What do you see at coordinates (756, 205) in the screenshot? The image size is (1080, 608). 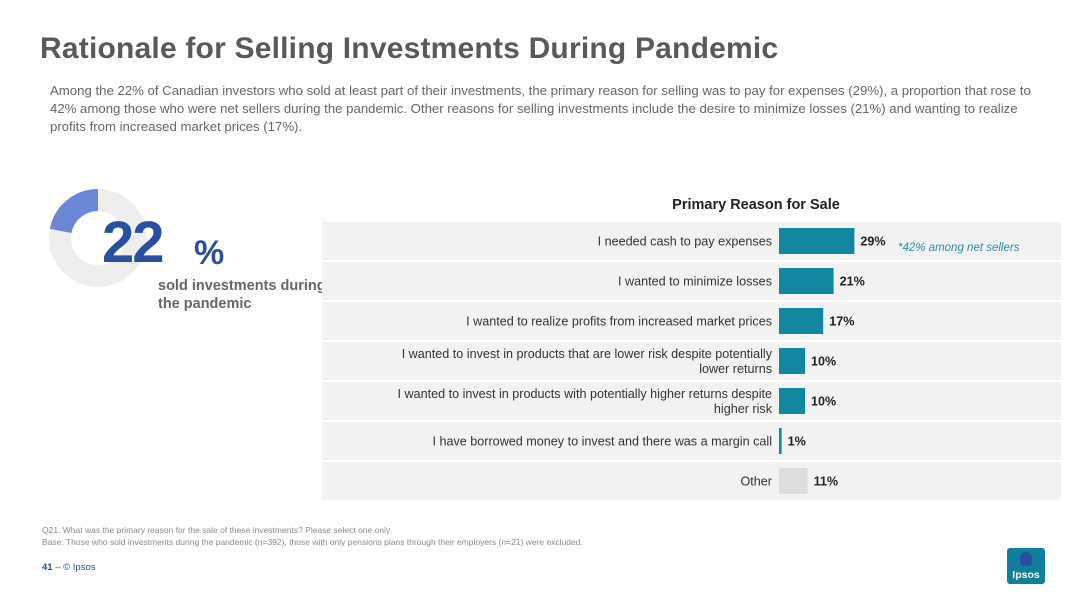 I see `chart-title: Primary Reason for Sale` at bounding box center [756, 205].